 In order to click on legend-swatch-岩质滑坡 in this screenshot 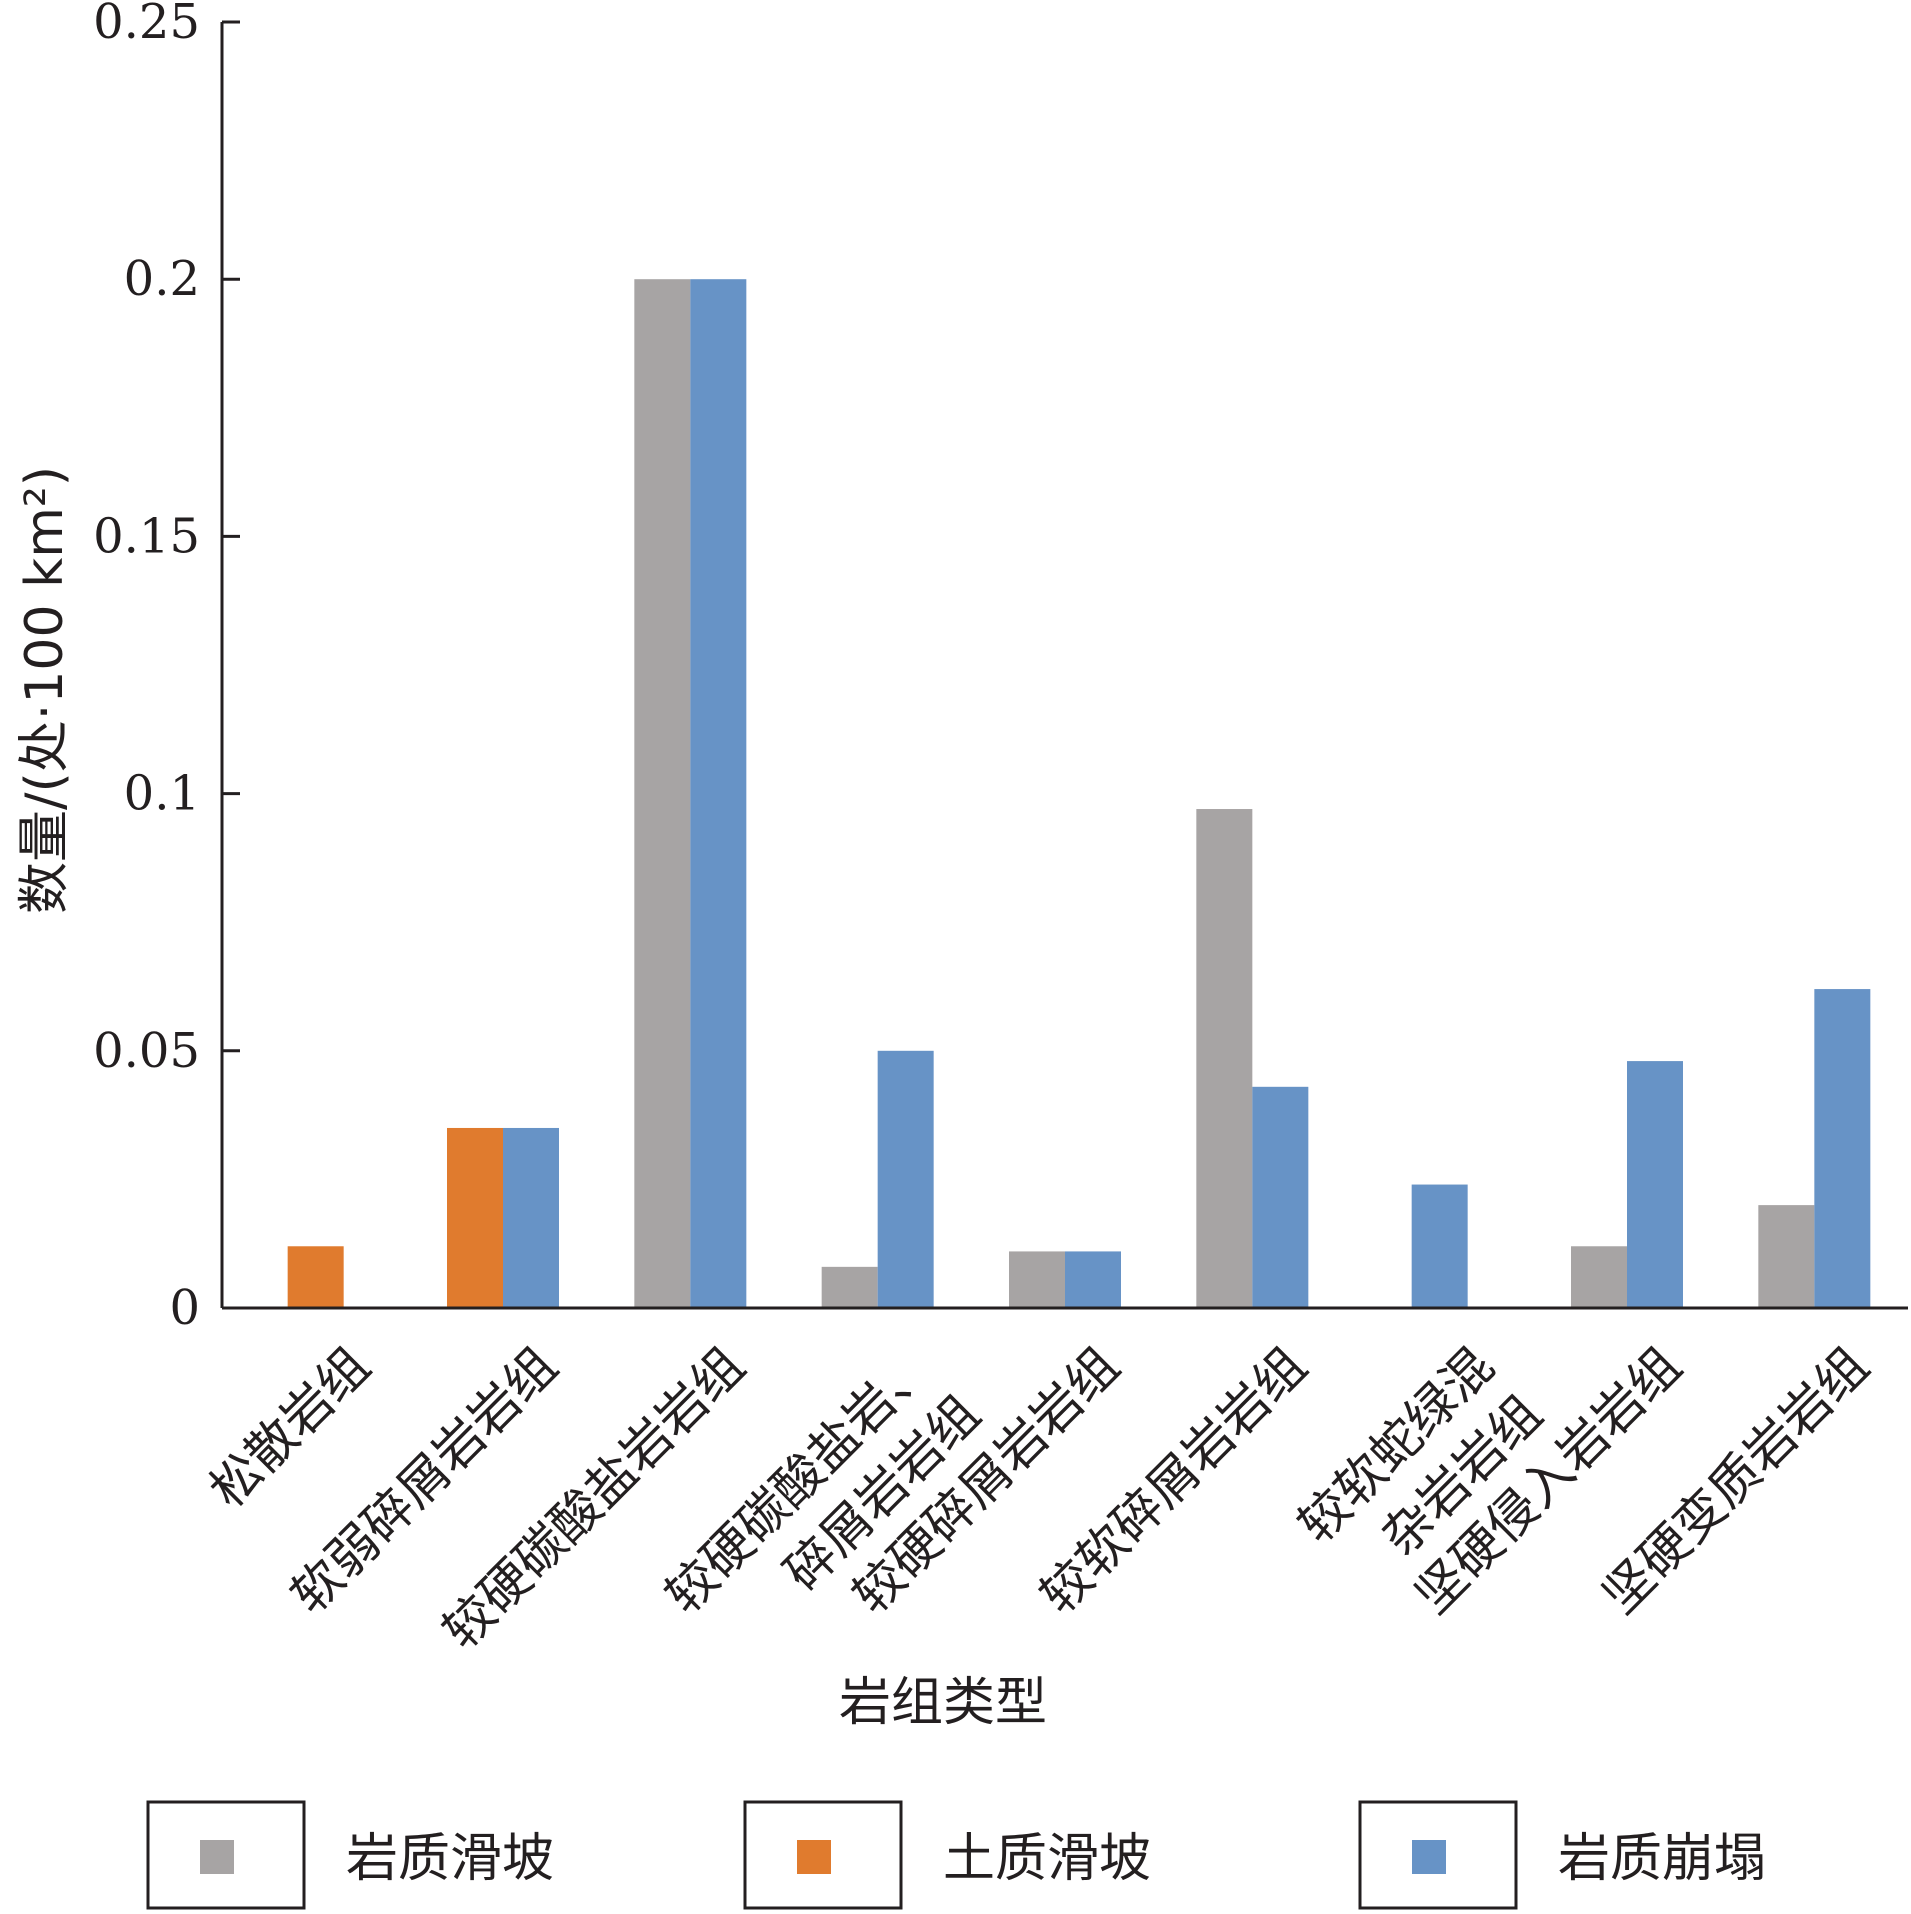, I will do `click(217, 1857)`.